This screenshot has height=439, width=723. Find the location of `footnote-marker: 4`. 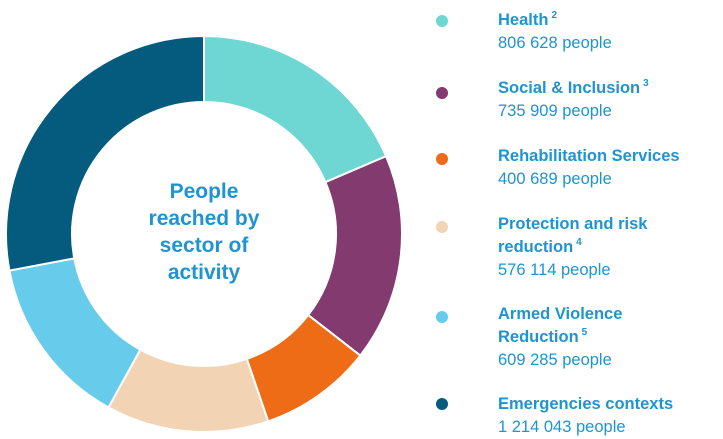

footnote-marker: 4 is located at coordinates (579, 242).